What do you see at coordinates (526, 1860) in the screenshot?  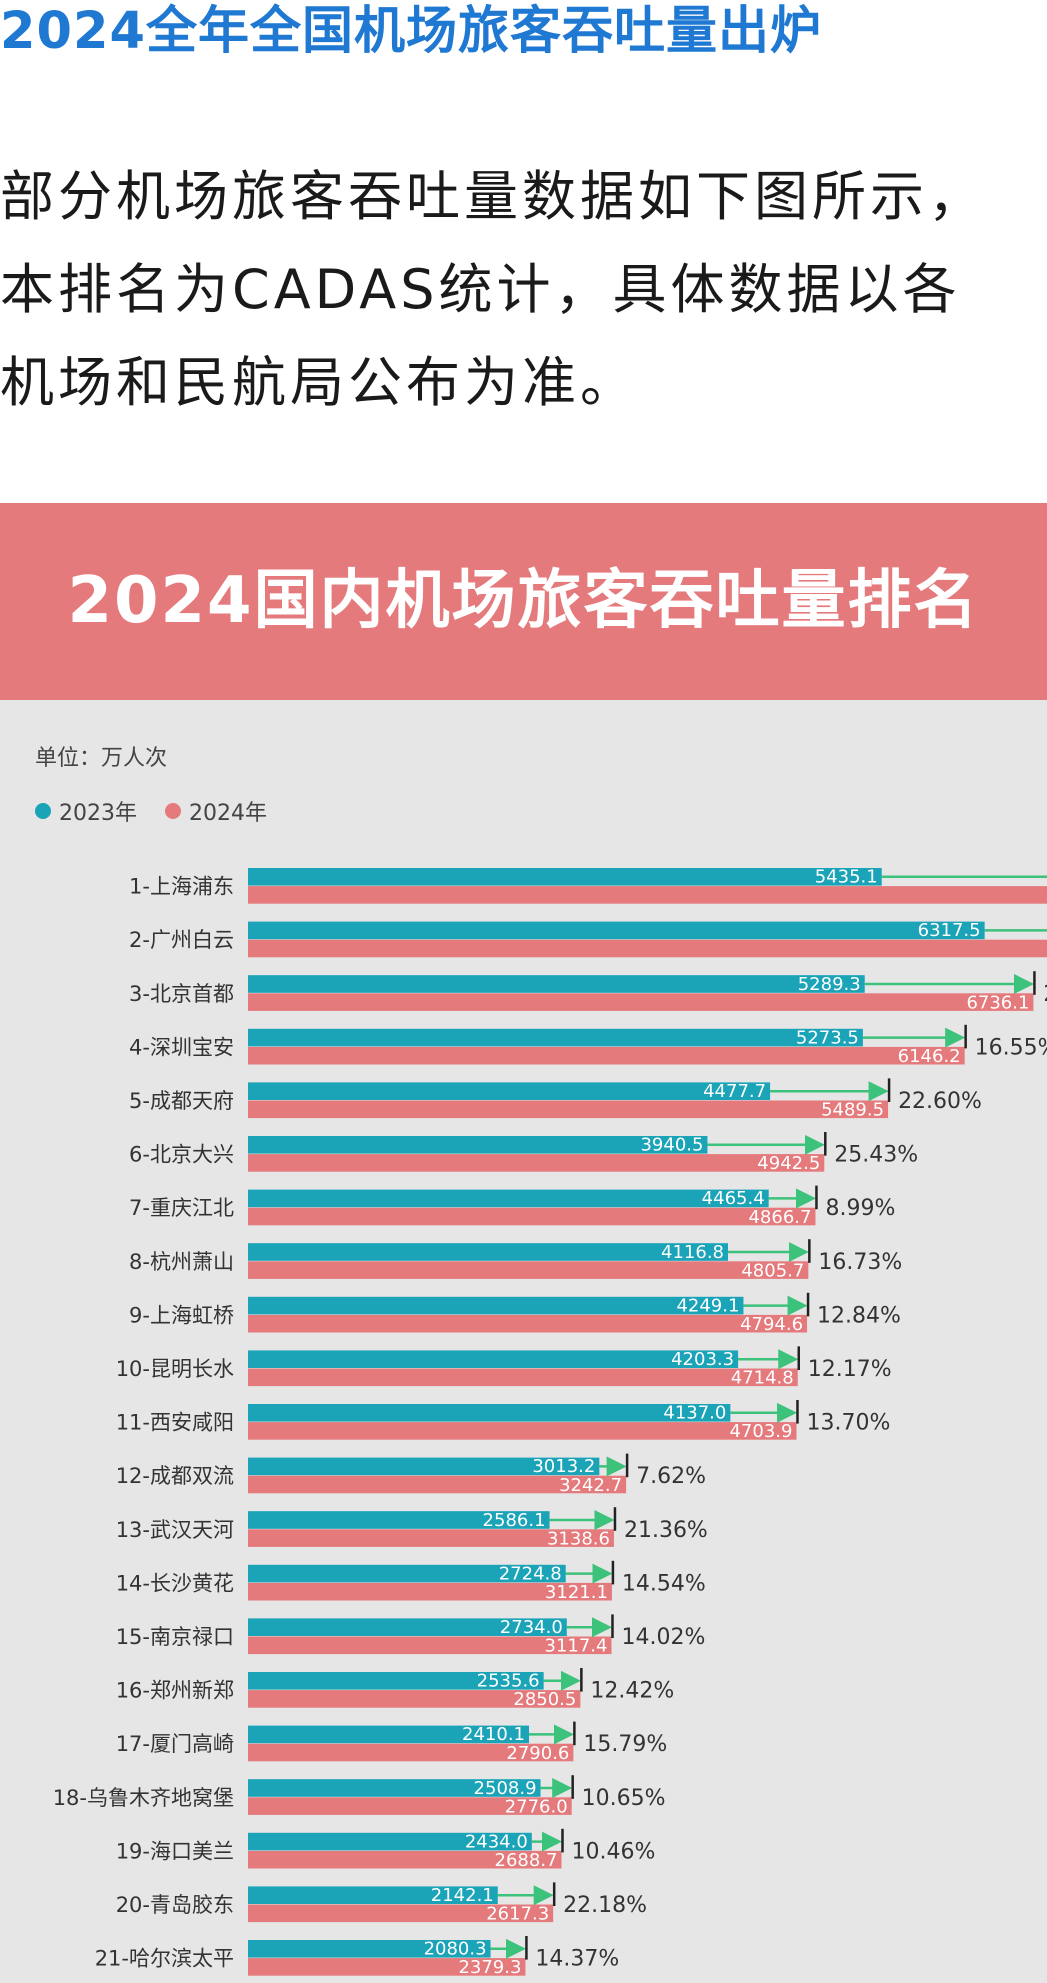 I see `value-label-2024: 2688.7` at bounding box center [526, 1860].